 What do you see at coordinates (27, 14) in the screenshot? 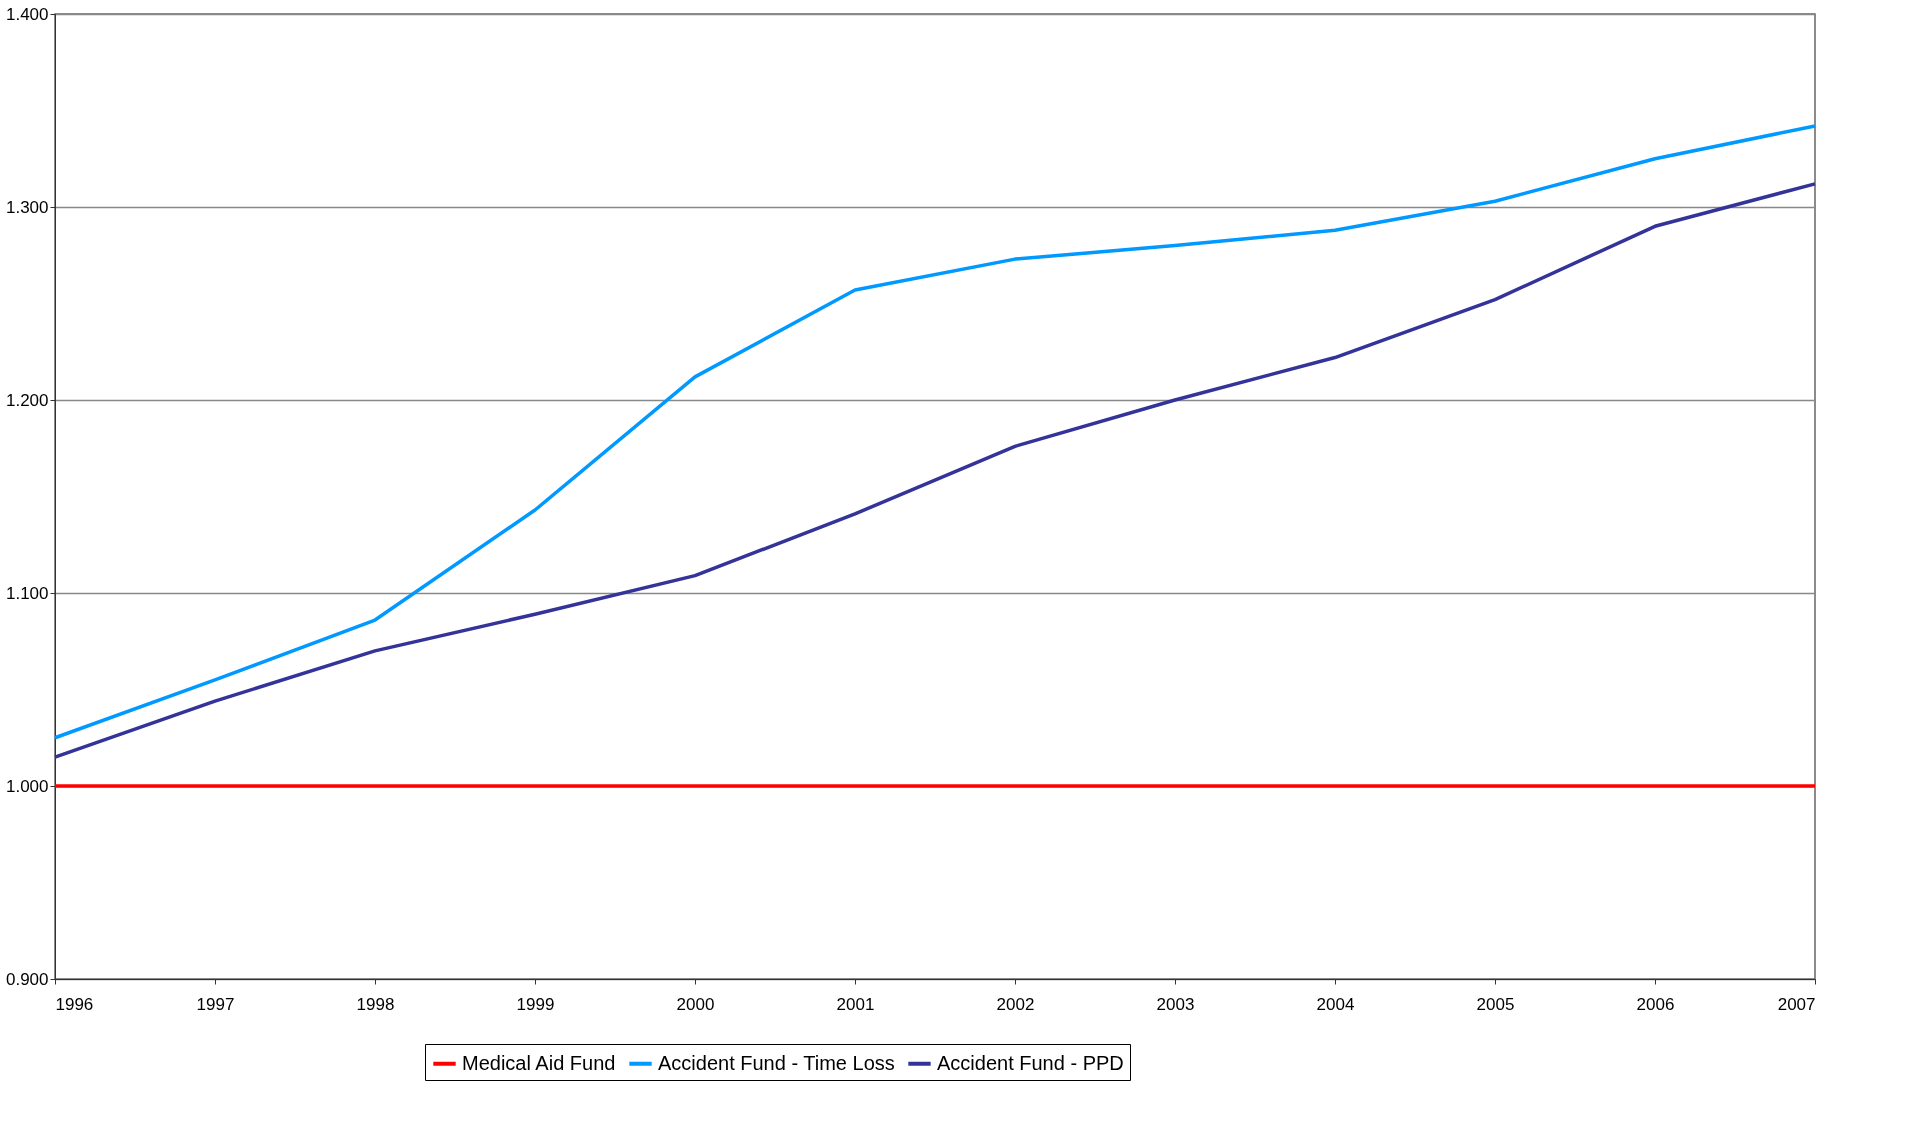
I see `y-tick-label: 1.400` at bounding box center [27, 14].